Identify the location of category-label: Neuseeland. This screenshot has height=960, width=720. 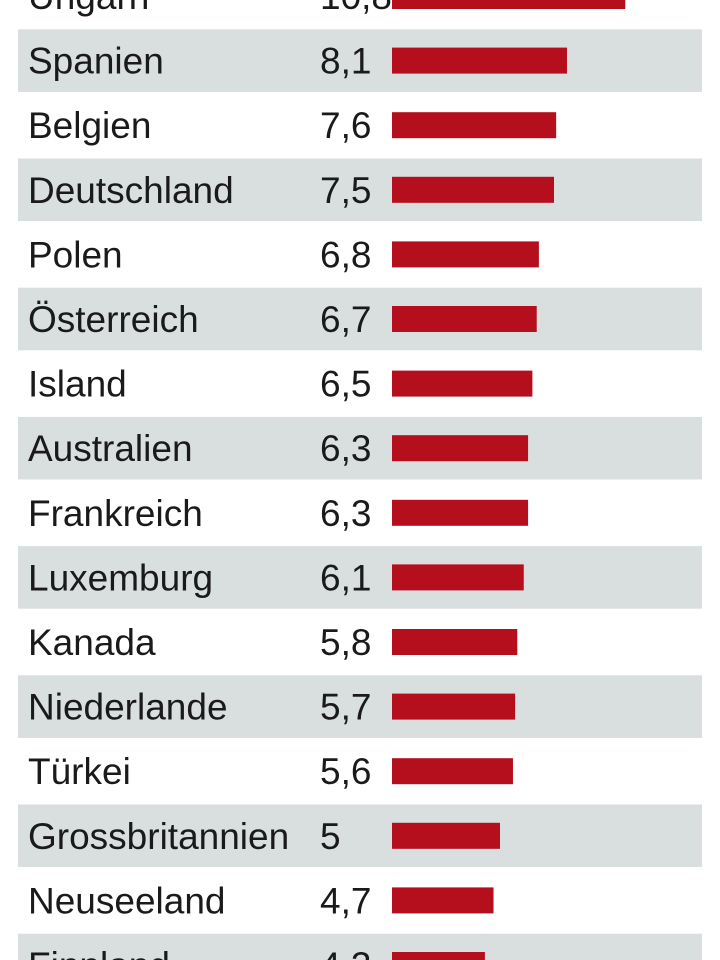
(126, 900).